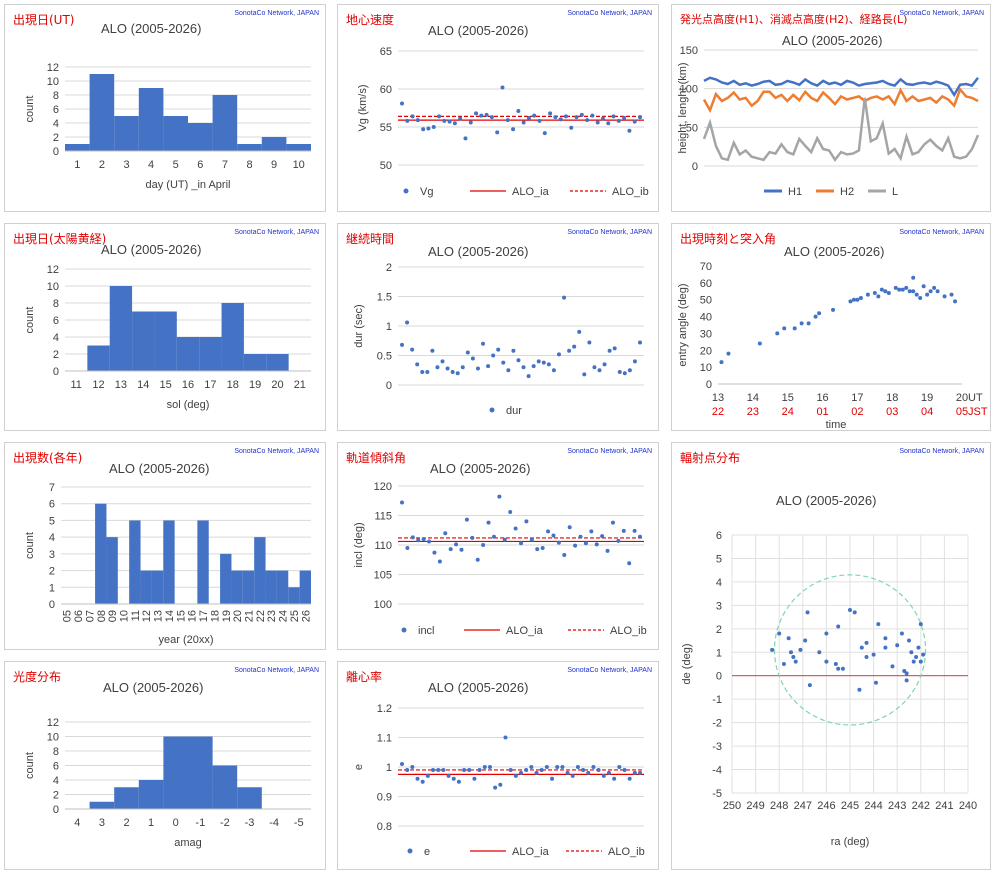  Describe the element at coordinates (121, 385) in the screenshot. I see `x-tick-label: 13` at that location.